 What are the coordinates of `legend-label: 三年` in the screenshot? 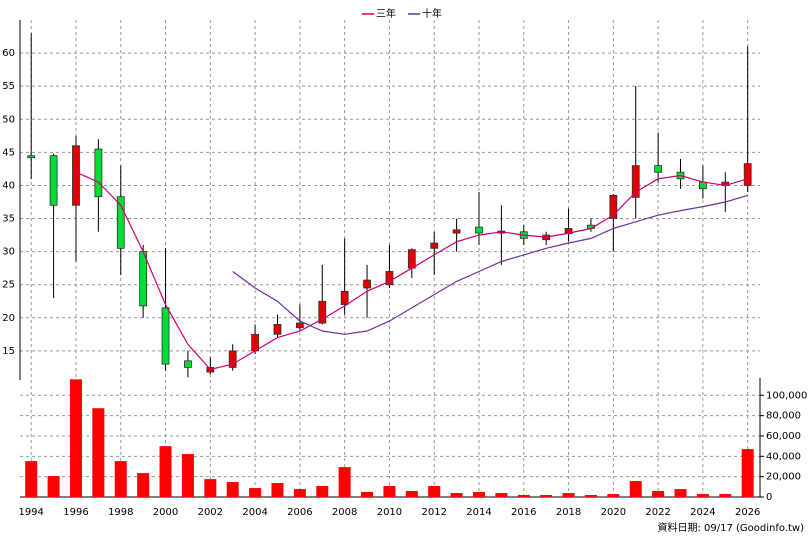 It's located at (386, 13).